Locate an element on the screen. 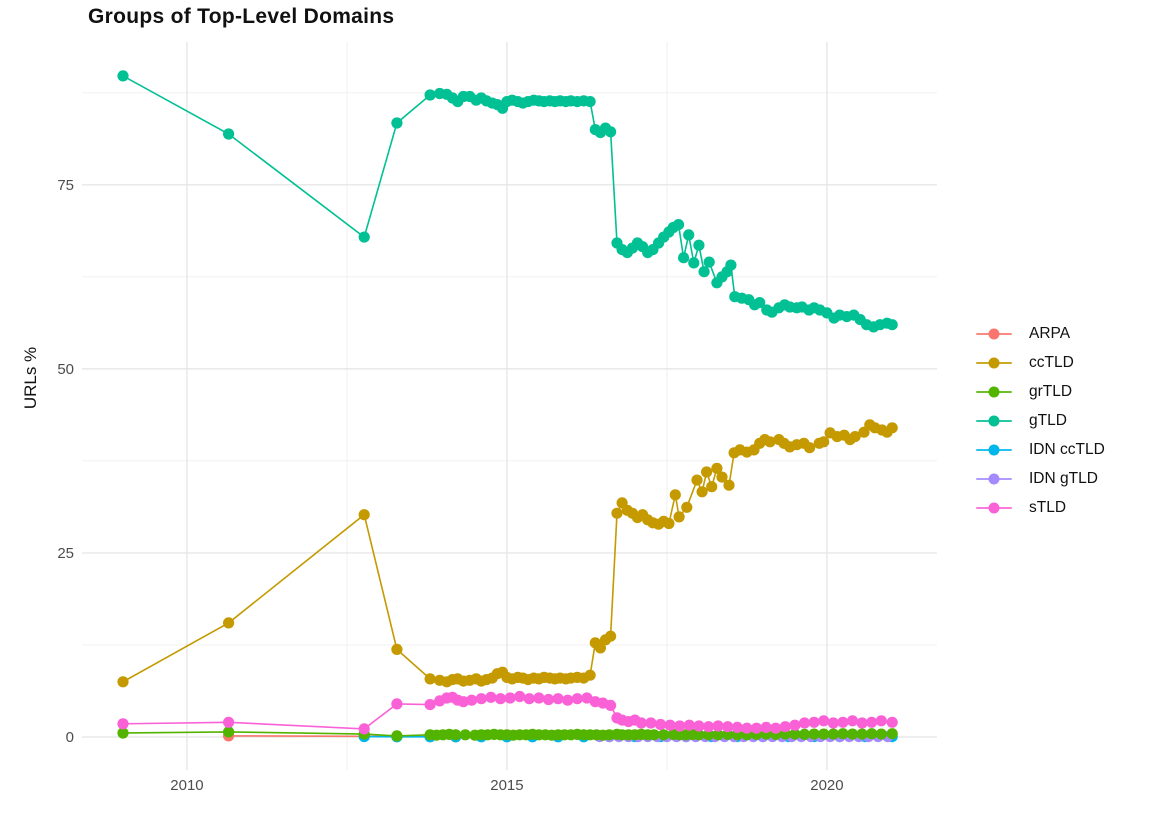 The width and height of the screenshot is (1164, 827). y-tick-label: 0 is located at coordinates (70, 737).